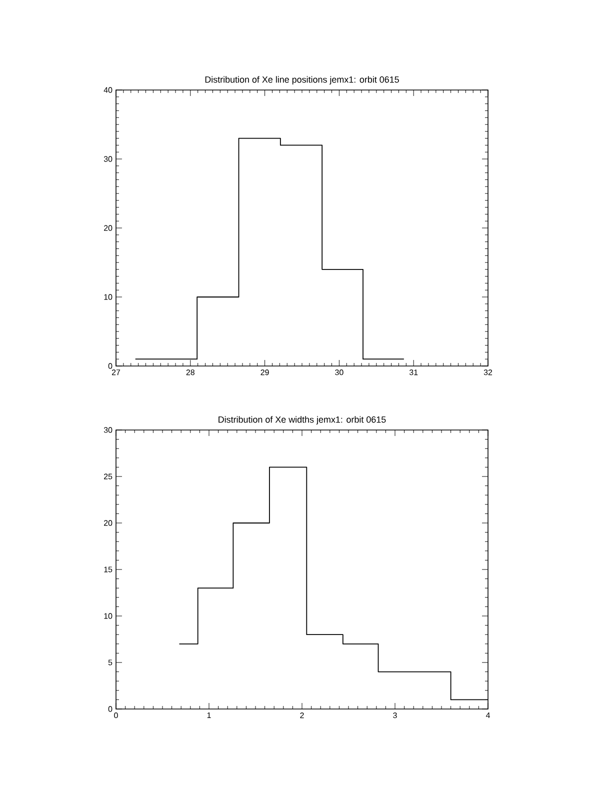  What do you see at coordinates (302, 80) in the screenshot?
I see `chart-title: Distribution of Xe line positions jemx1: orbit 0615` at bounding box center [302, 80].